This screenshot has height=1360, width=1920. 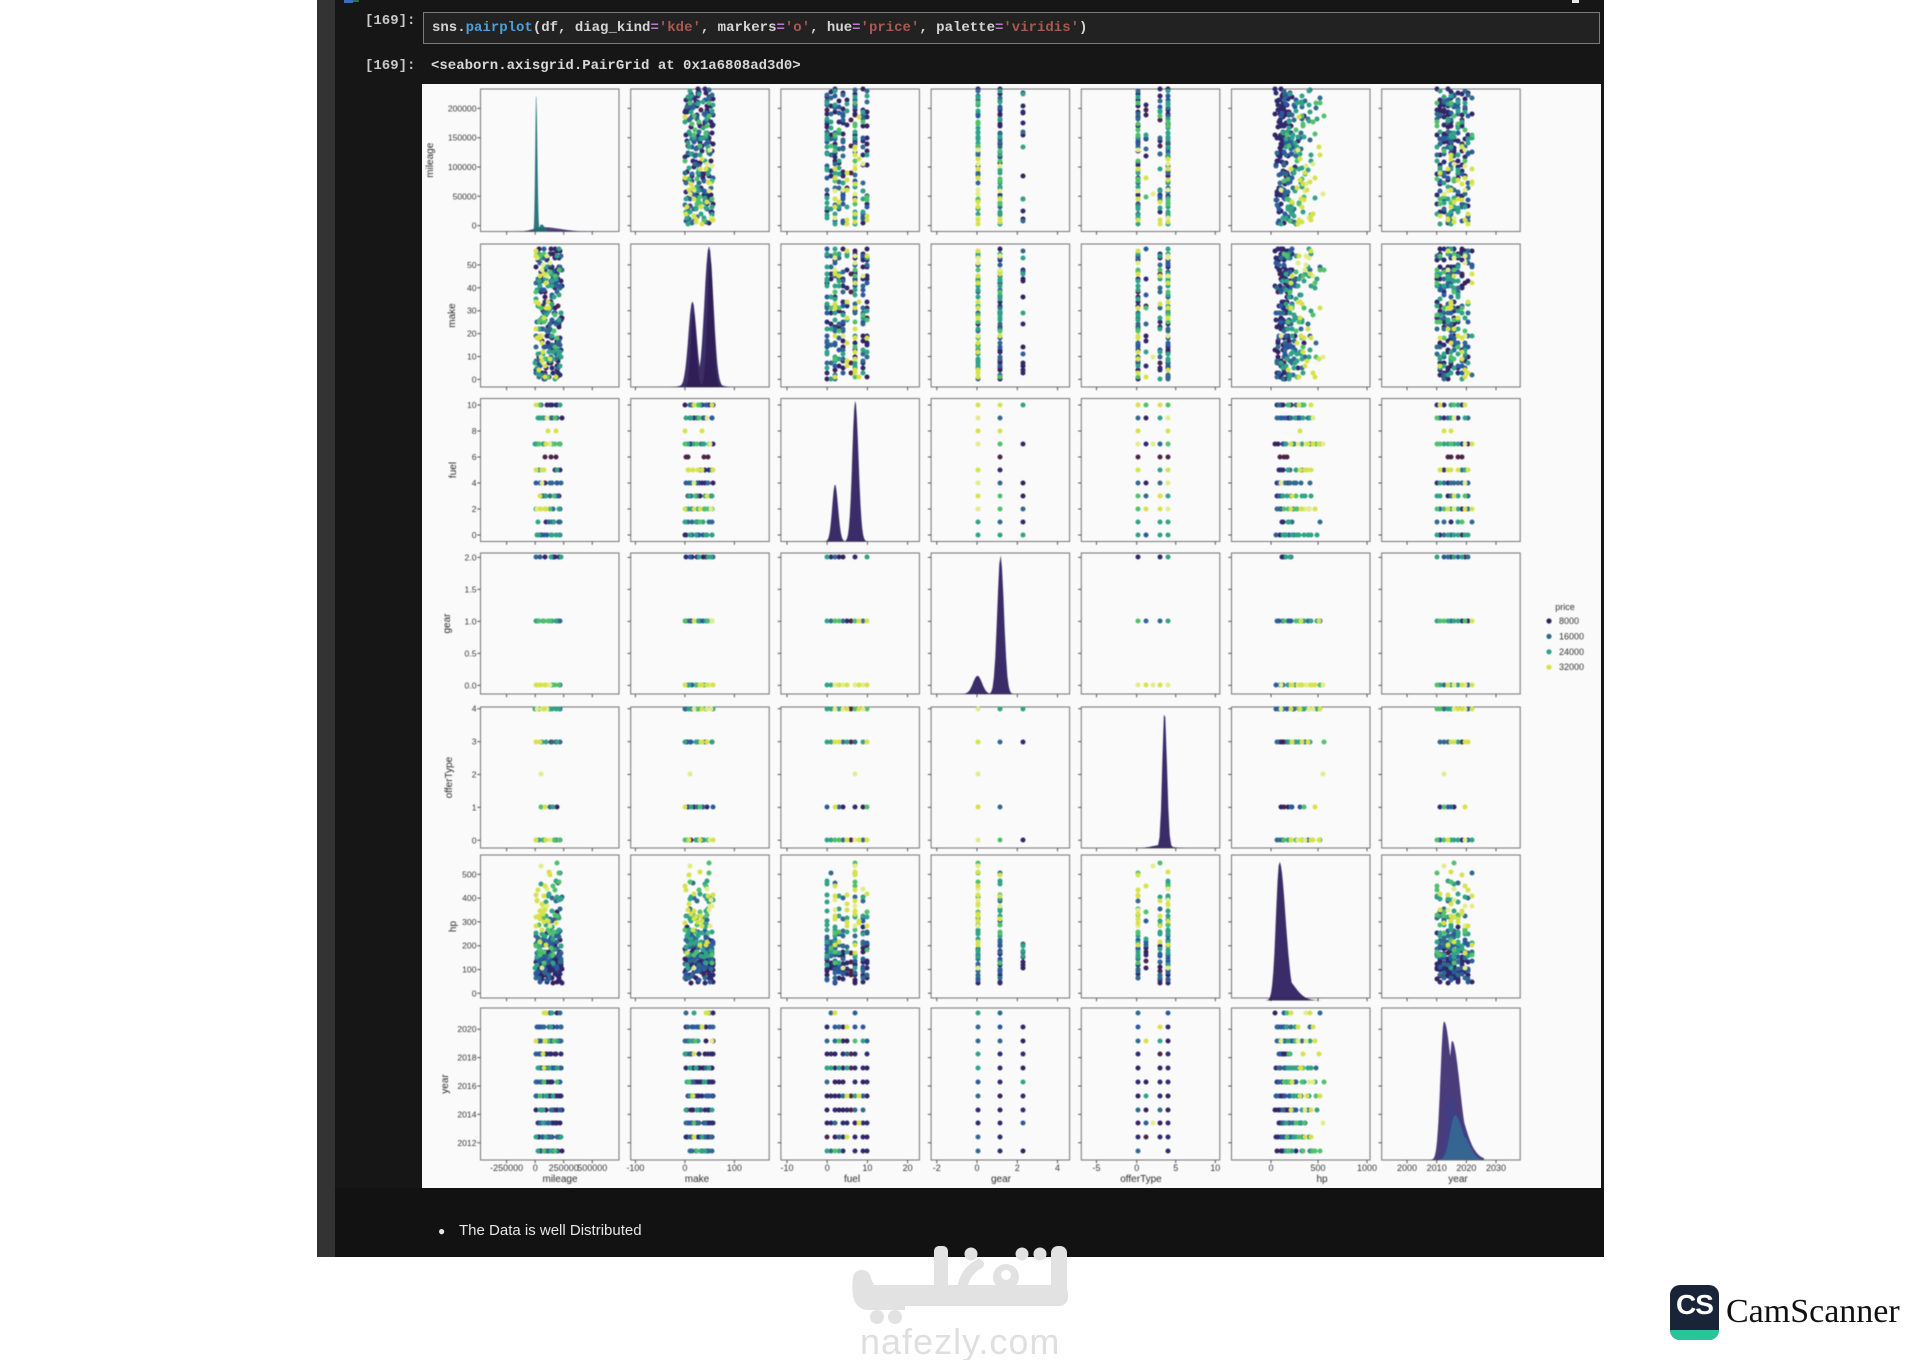 I want to click on svg-text: 500000, so click(x=592, y=1168).